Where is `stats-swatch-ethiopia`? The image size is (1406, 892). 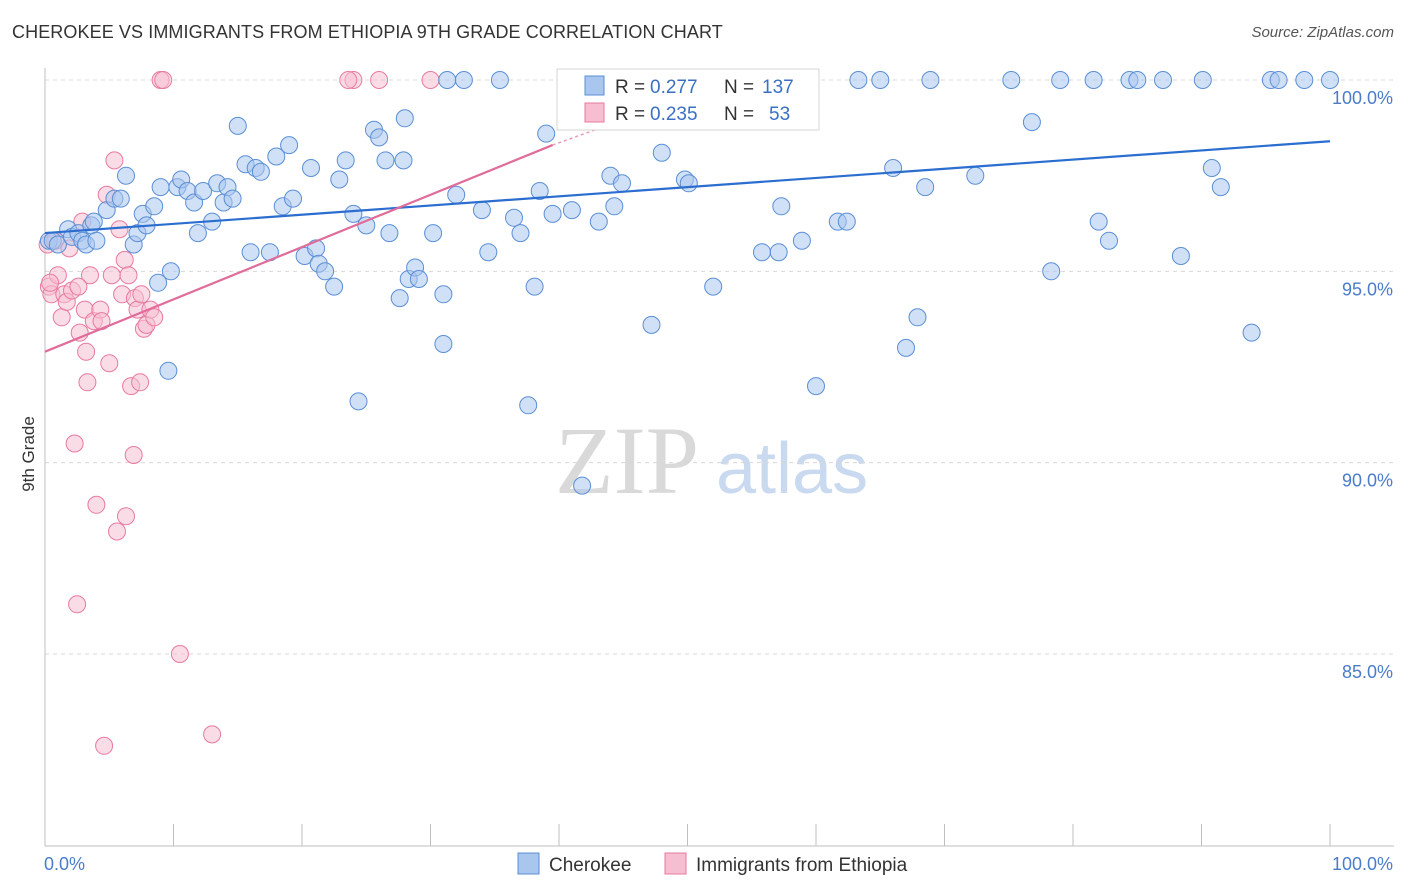
stats-swatch-ethiopia is located at coordinates (594, 112).